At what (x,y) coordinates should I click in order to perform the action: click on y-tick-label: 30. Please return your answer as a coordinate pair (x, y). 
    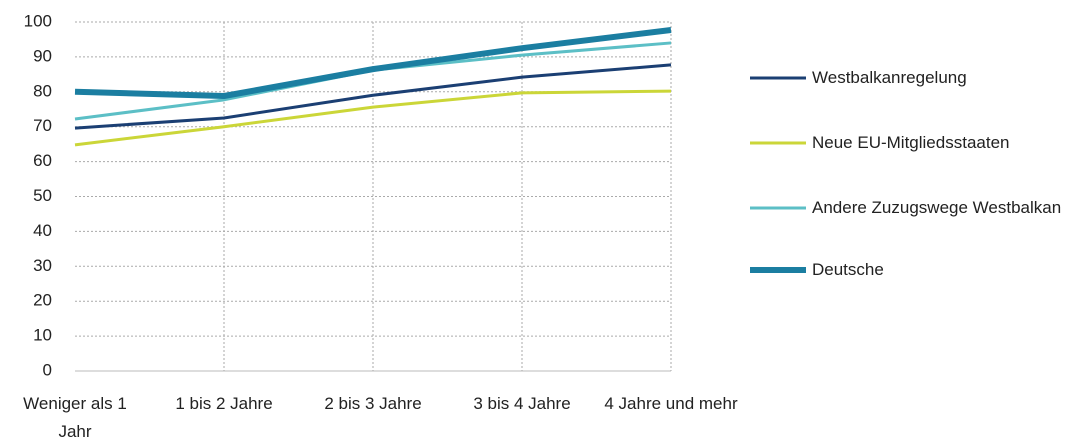
    Looking at the image, I should click on (42, 265).